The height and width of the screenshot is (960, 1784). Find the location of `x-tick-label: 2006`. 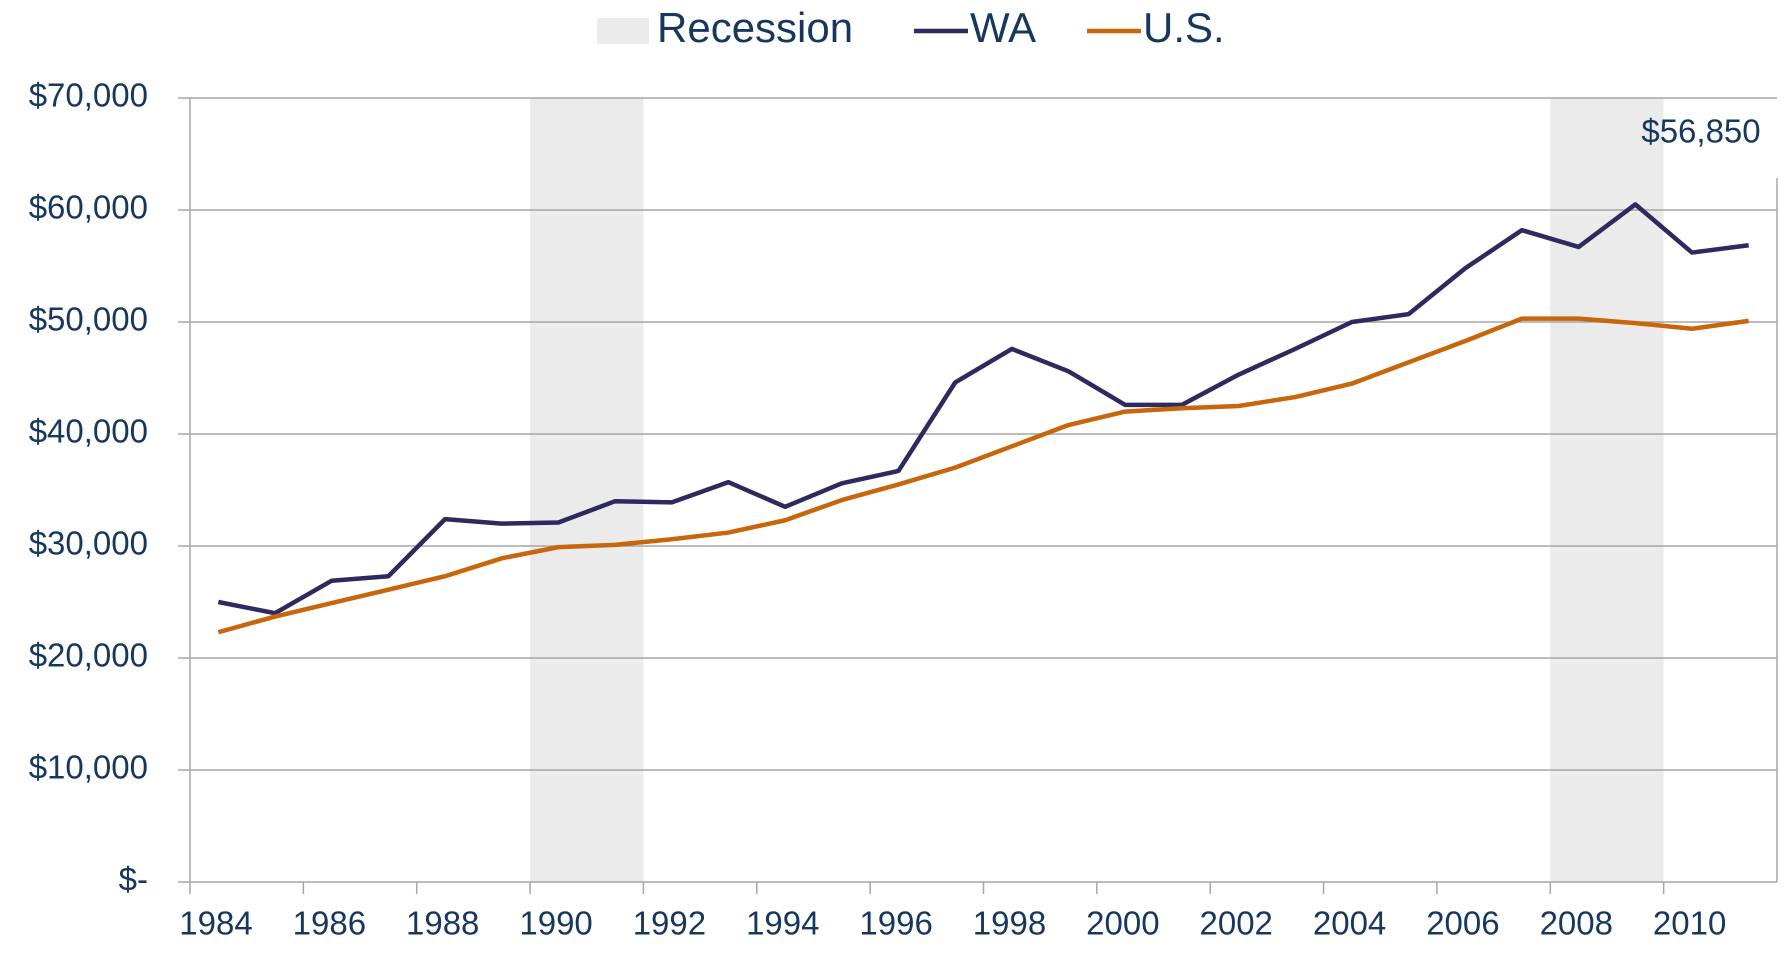

x-tick-label: 2006 is located at coordinates (1462, 923).